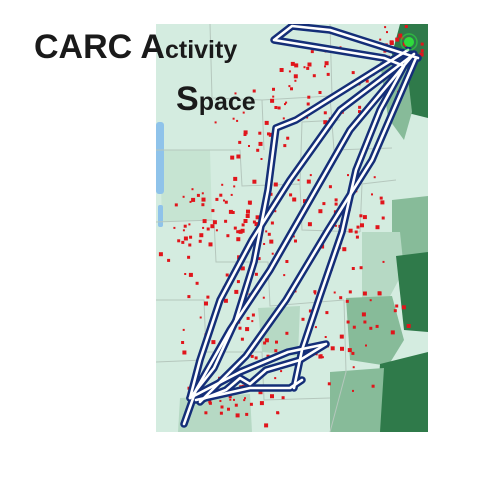  I want to click on region-mid-bottom, so click(357, 400).